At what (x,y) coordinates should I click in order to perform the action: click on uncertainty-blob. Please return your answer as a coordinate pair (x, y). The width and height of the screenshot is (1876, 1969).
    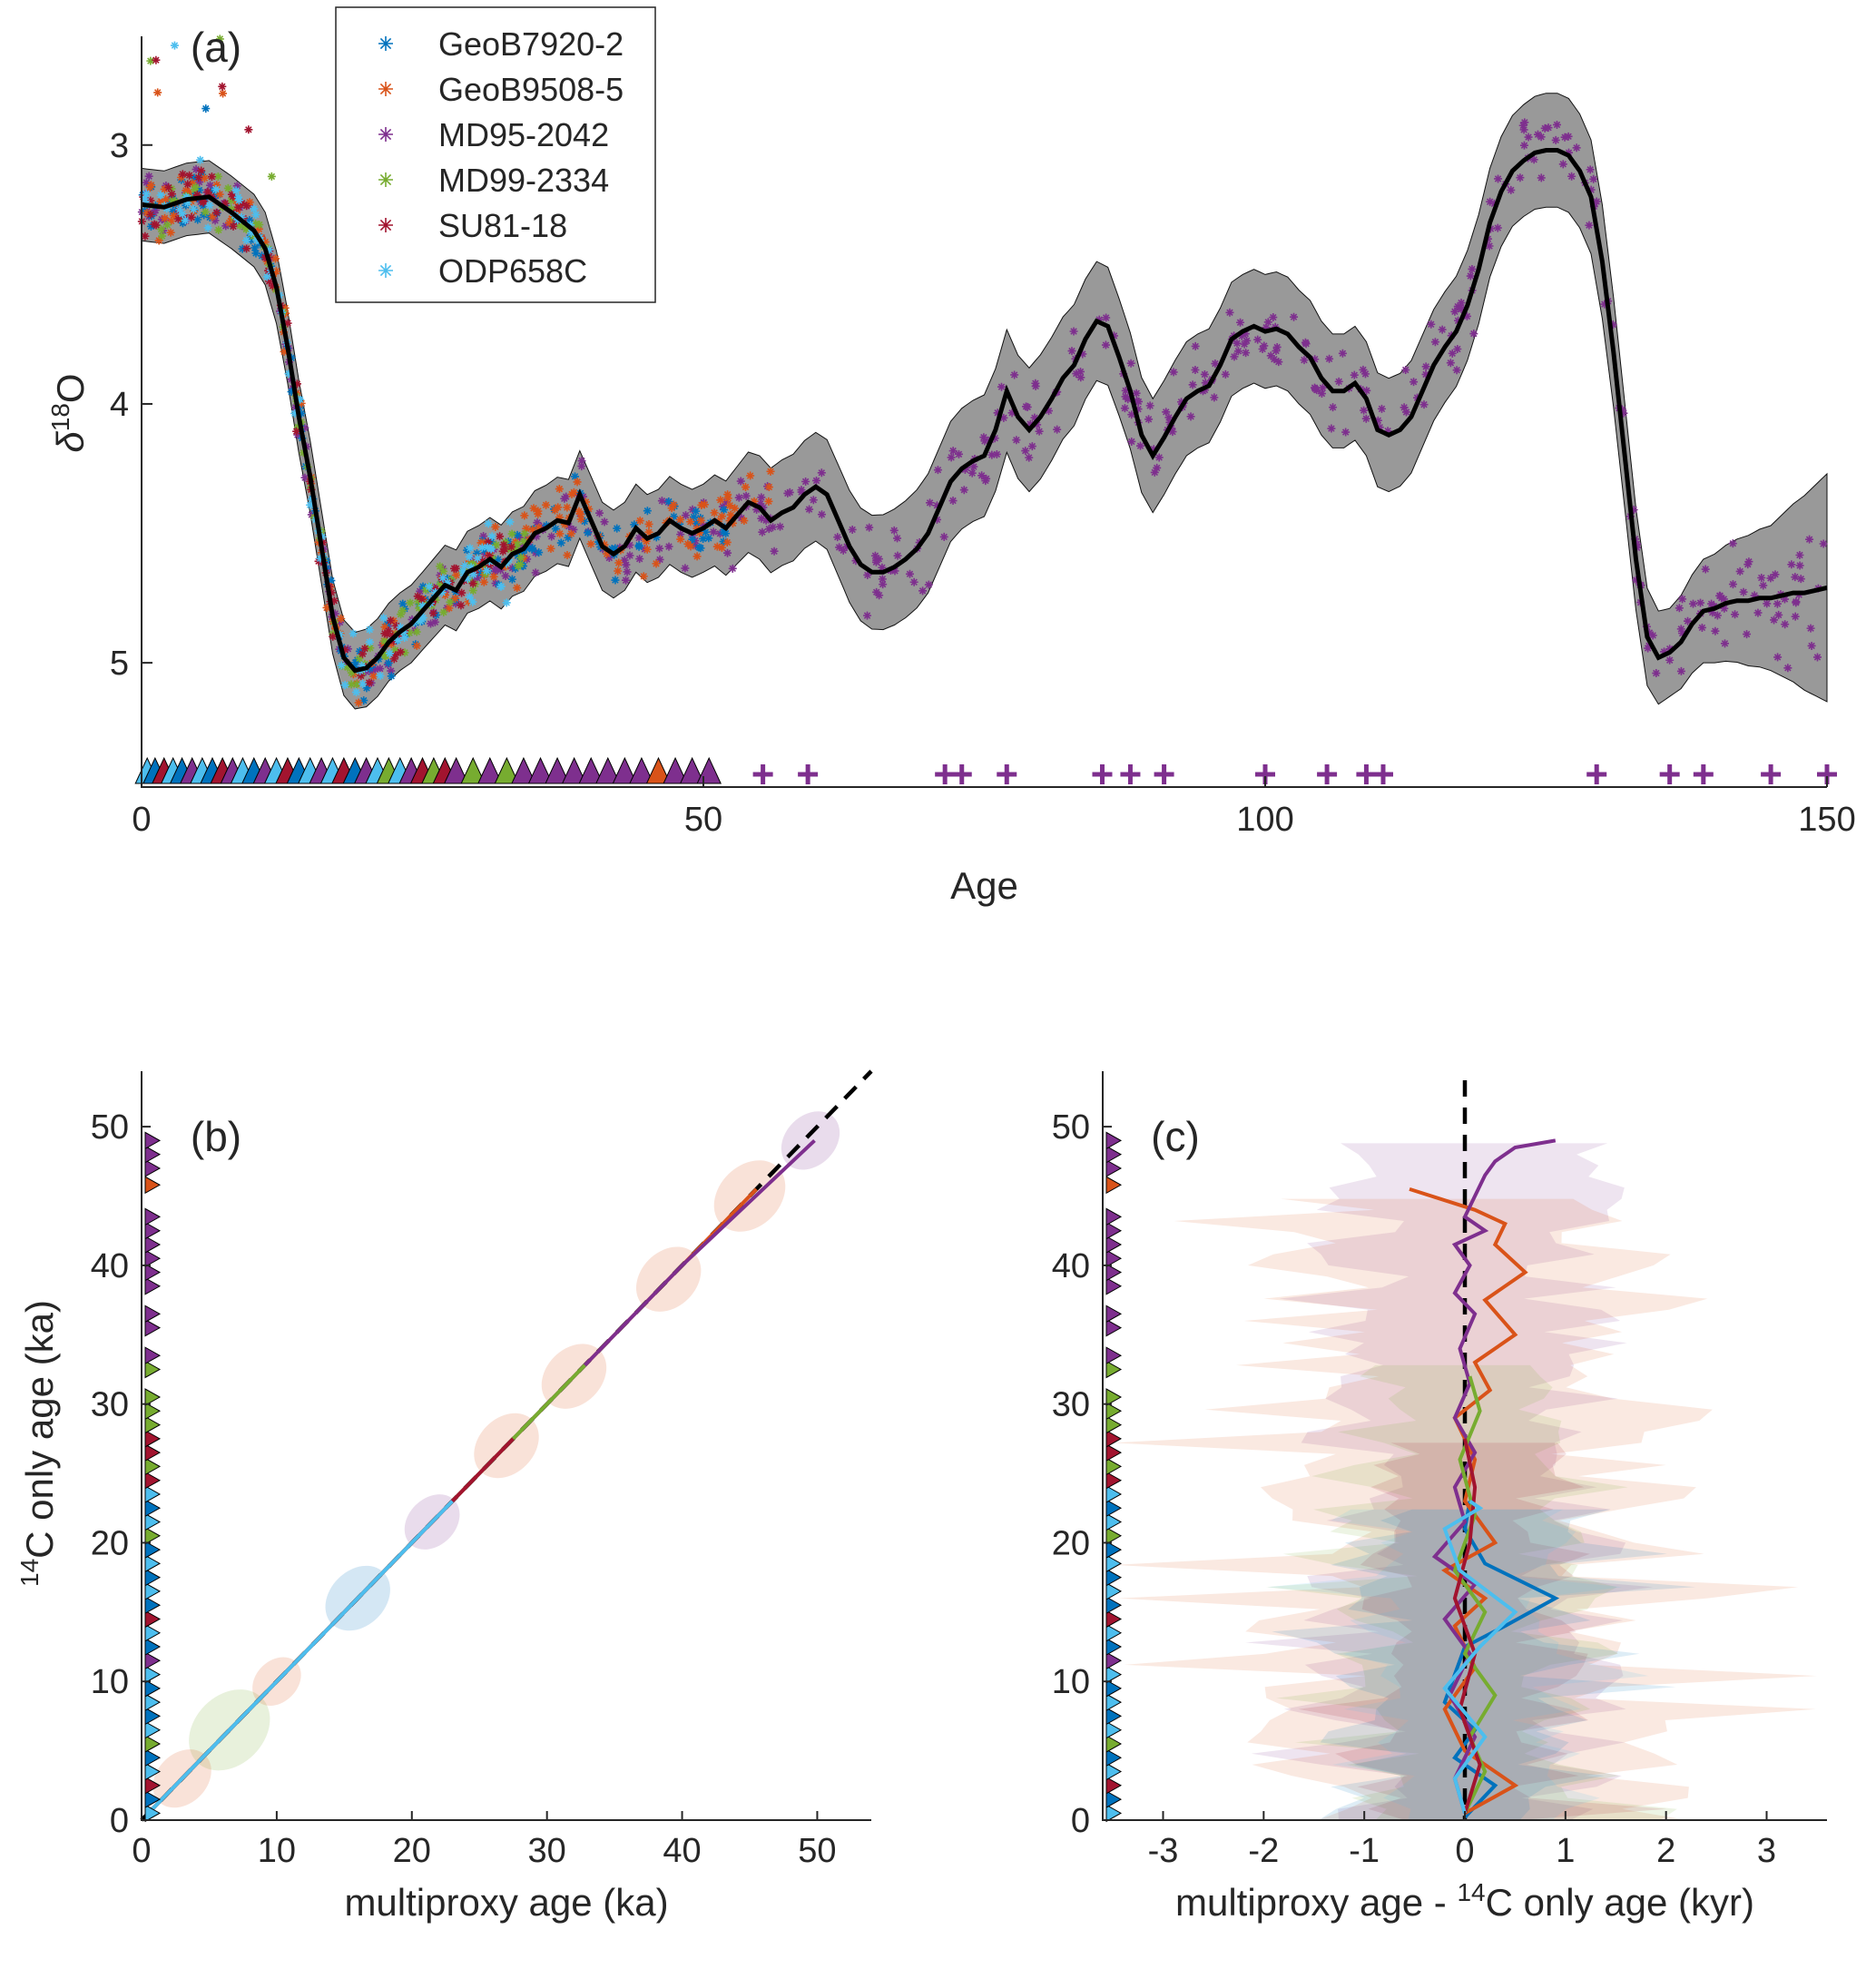
    Looking at the image, I should click on (810, 1140).